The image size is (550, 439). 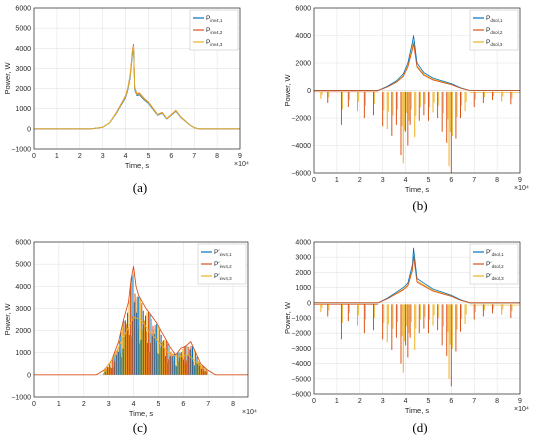 I want to click on panel-caption: (d), so click(x=419, y=427).